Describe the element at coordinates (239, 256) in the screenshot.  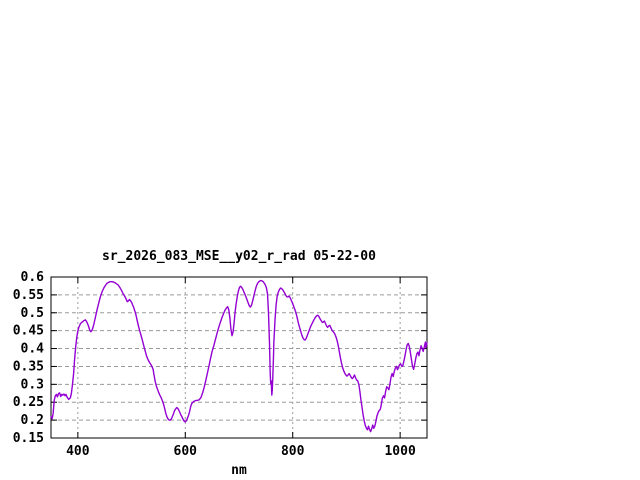
I see `chart-title: sr_2026_083_MSE__y02_r_rad 05-22-00` at that location.